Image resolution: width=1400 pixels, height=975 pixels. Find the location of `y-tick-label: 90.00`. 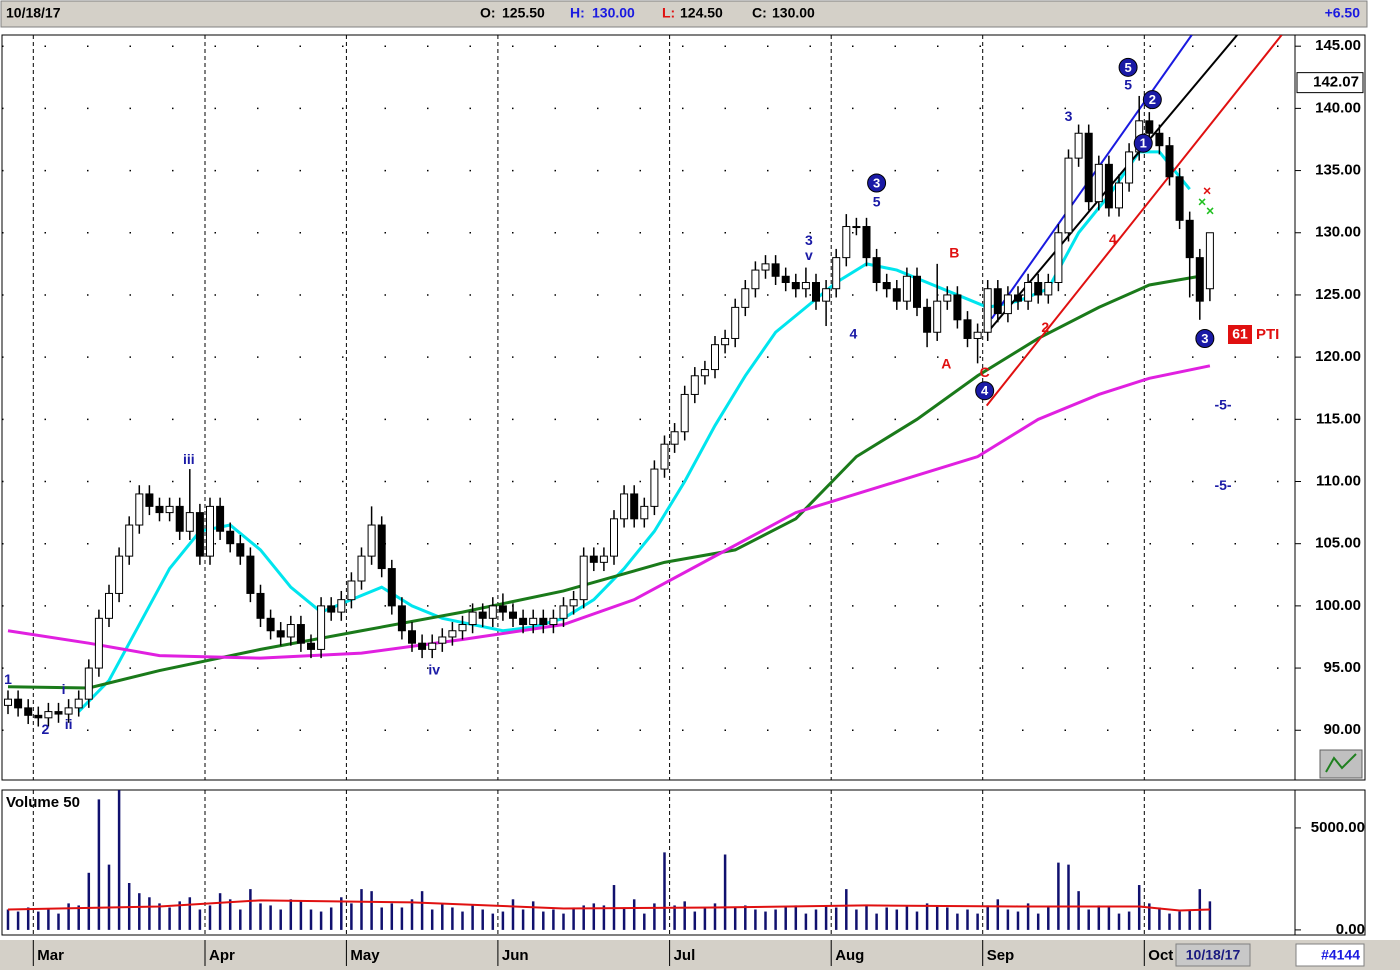

y-tick-label: 90.00 is located at coordinates (1342, 729).